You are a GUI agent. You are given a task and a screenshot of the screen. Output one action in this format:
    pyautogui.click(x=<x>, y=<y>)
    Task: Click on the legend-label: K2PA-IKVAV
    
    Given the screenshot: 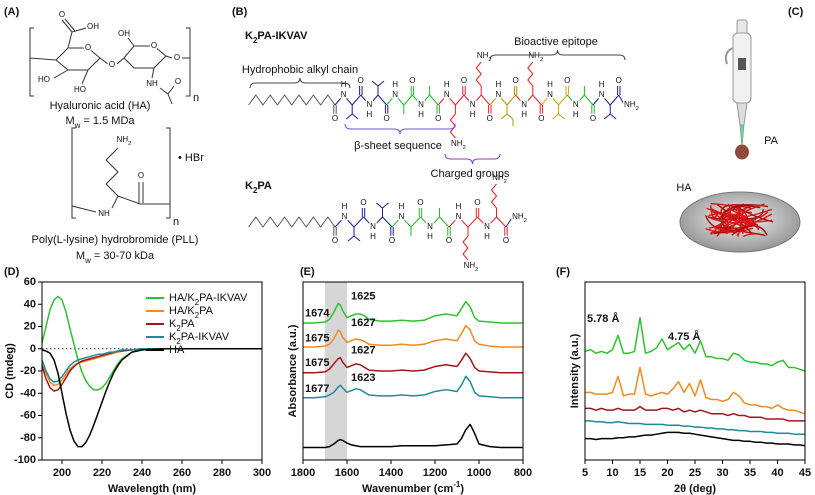 What is the action you would take?
    pyautogui.click(x=199, y=338)
    